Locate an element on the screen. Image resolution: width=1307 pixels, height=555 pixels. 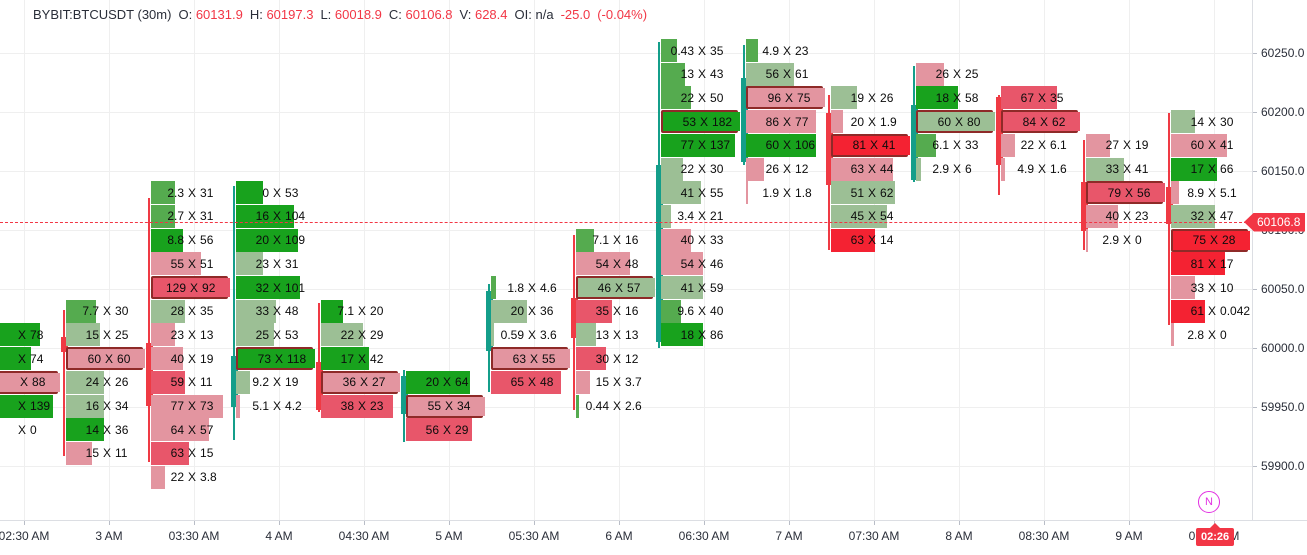
vertical-gridline is located at coordinates (704, 260).